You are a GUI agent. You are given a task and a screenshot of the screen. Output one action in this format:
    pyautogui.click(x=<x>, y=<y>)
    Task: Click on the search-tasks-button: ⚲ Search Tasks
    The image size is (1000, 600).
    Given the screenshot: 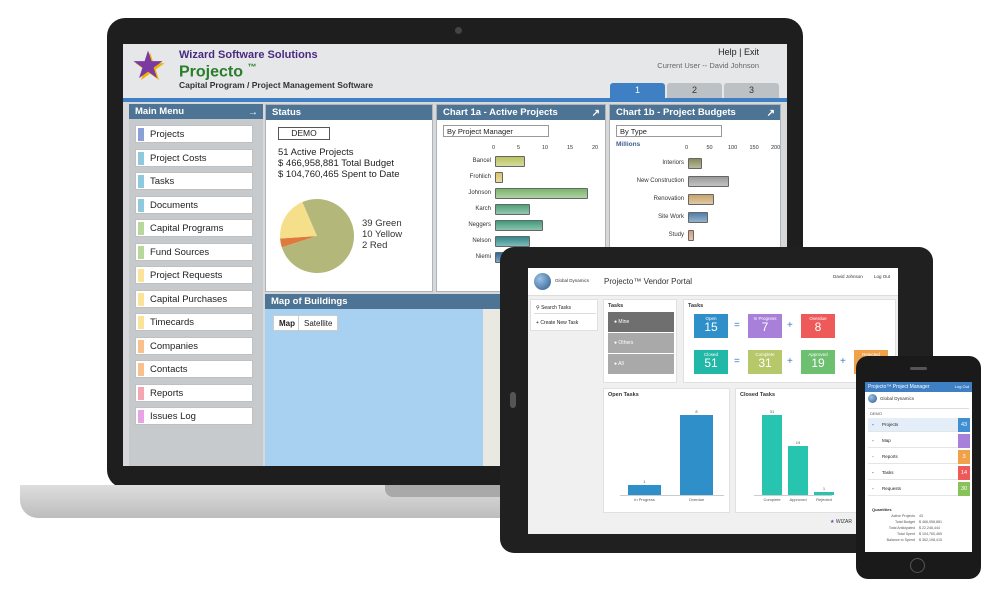 What is the action you would take?
    pyautogui.click(x=565, y=308)
    